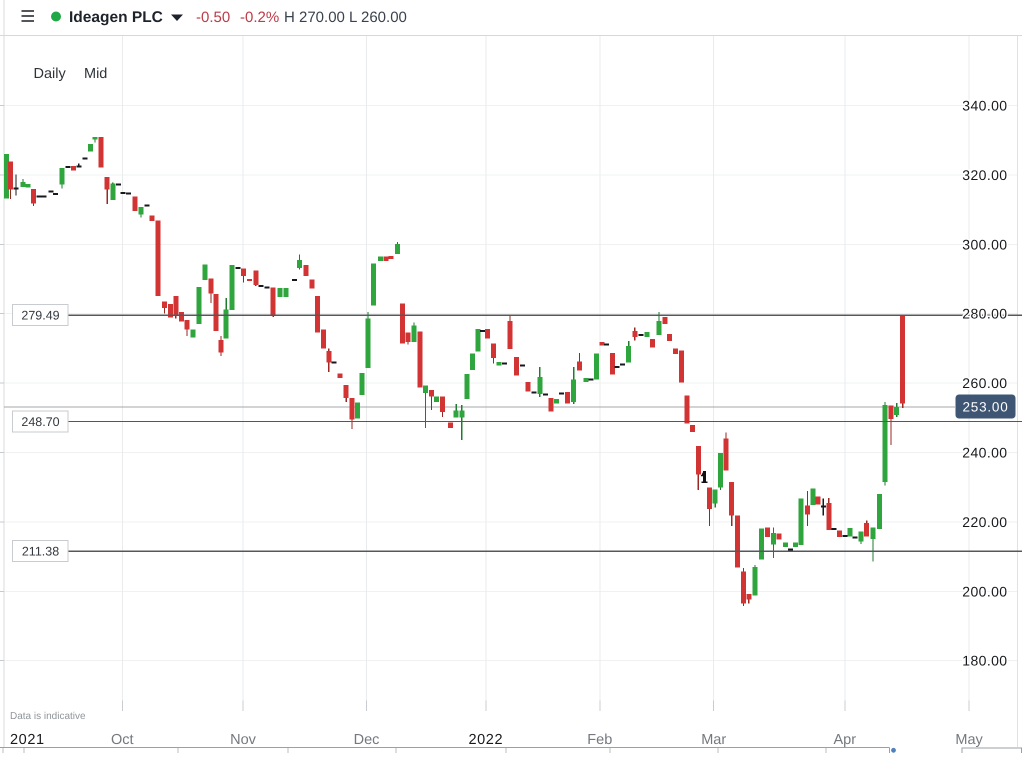 The image size is (1022, 758). What do you see at coordinates (984, 244) in the screenshot?
I see `svg-text: 300.00` at bounding box center [984, 244].